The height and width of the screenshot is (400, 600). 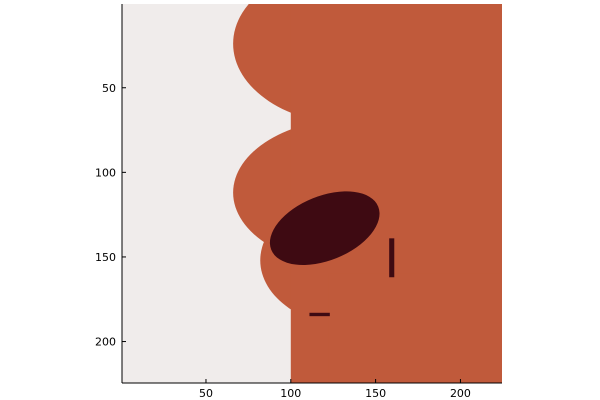 What do you see at coordinates (335, 389) in the screenshot?
I see `x-axis-ticks: 50 100 150 200` at bounding box center [335, 389].